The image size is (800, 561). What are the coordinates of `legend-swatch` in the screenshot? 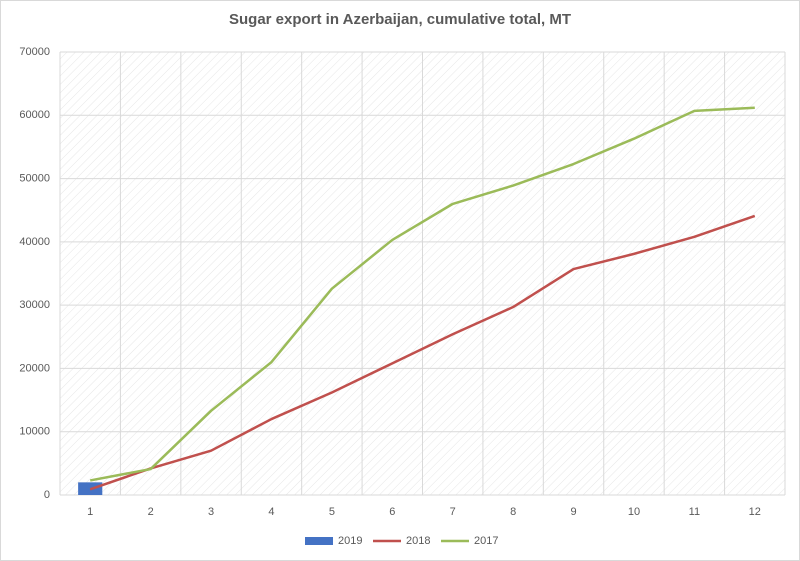 It's located at (319, 541).